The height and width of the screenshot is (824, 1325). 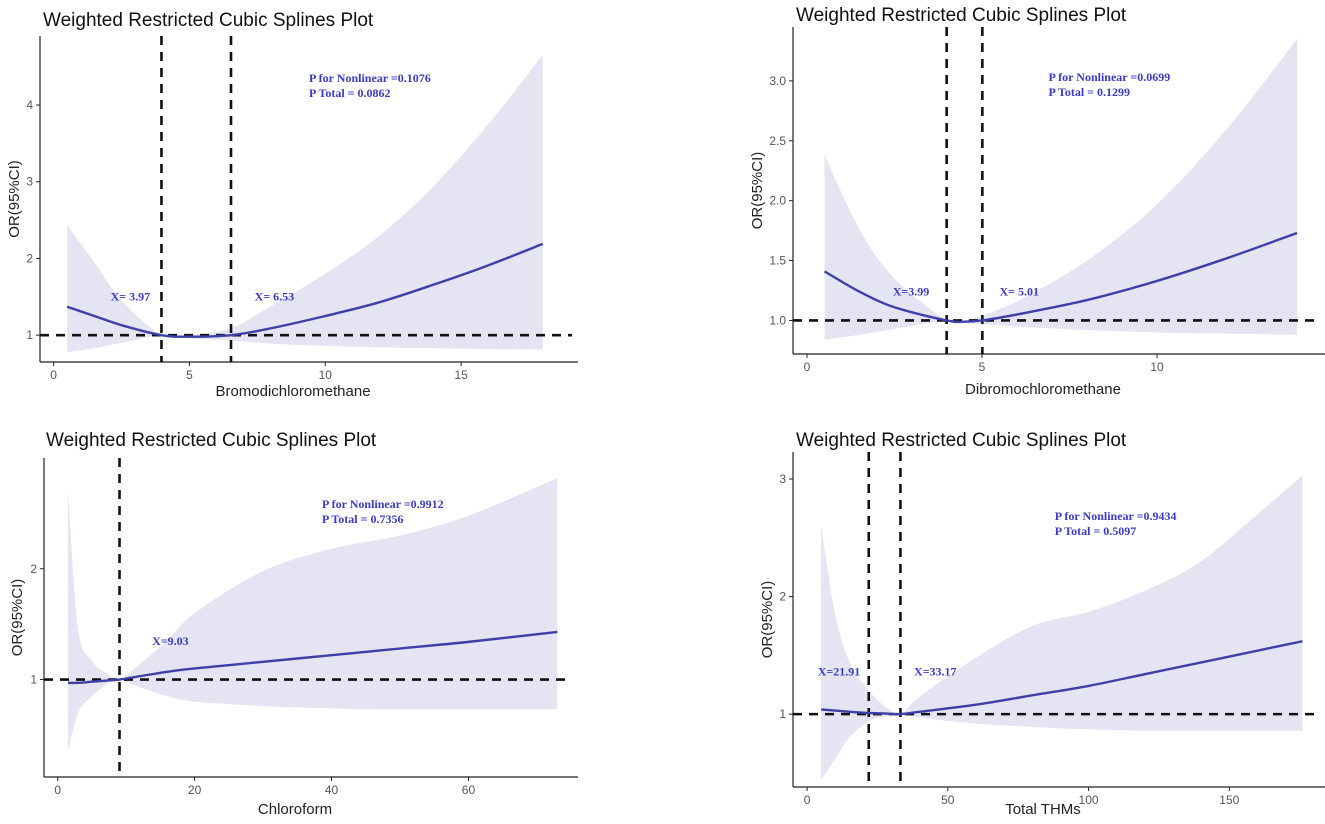 I want to click on p-nonlinear-text: P for Nonlinear =0.9912, so click(x=383, y=504).